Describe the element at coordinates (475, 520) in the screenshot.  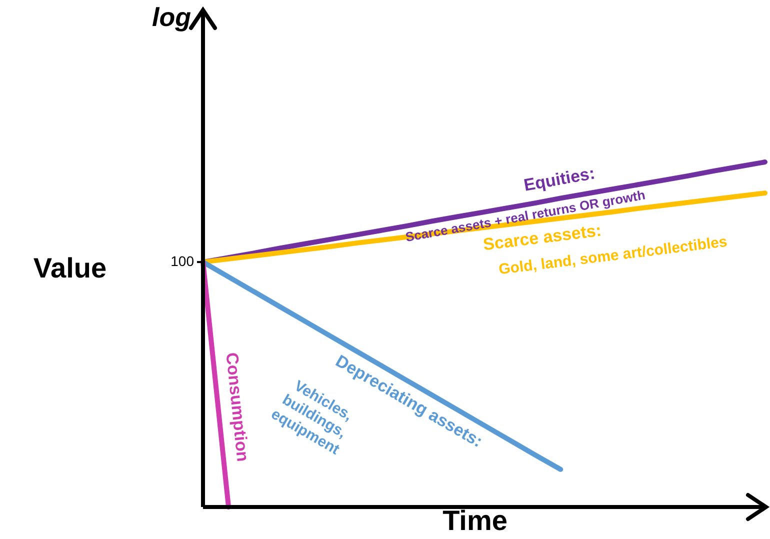
I see `x-axis-title: Time` at that location.